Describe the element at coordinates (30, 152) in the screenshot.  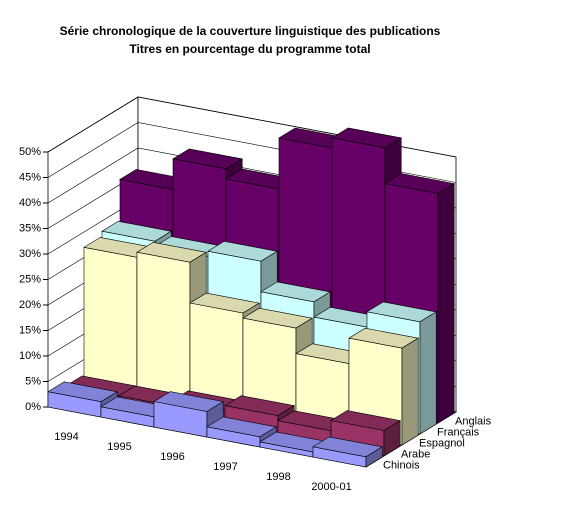
I see `y-tick-label: 50%` at that location.